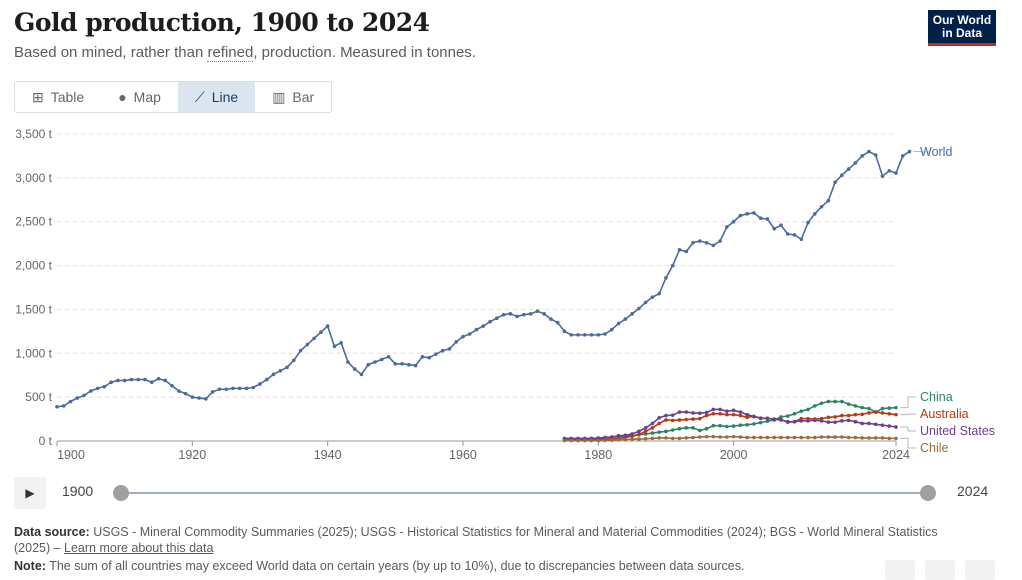  What do you see at coordinates (147, 97) in the screenshot?
I see `tab-label: Map` at bounding box center [147, 97].